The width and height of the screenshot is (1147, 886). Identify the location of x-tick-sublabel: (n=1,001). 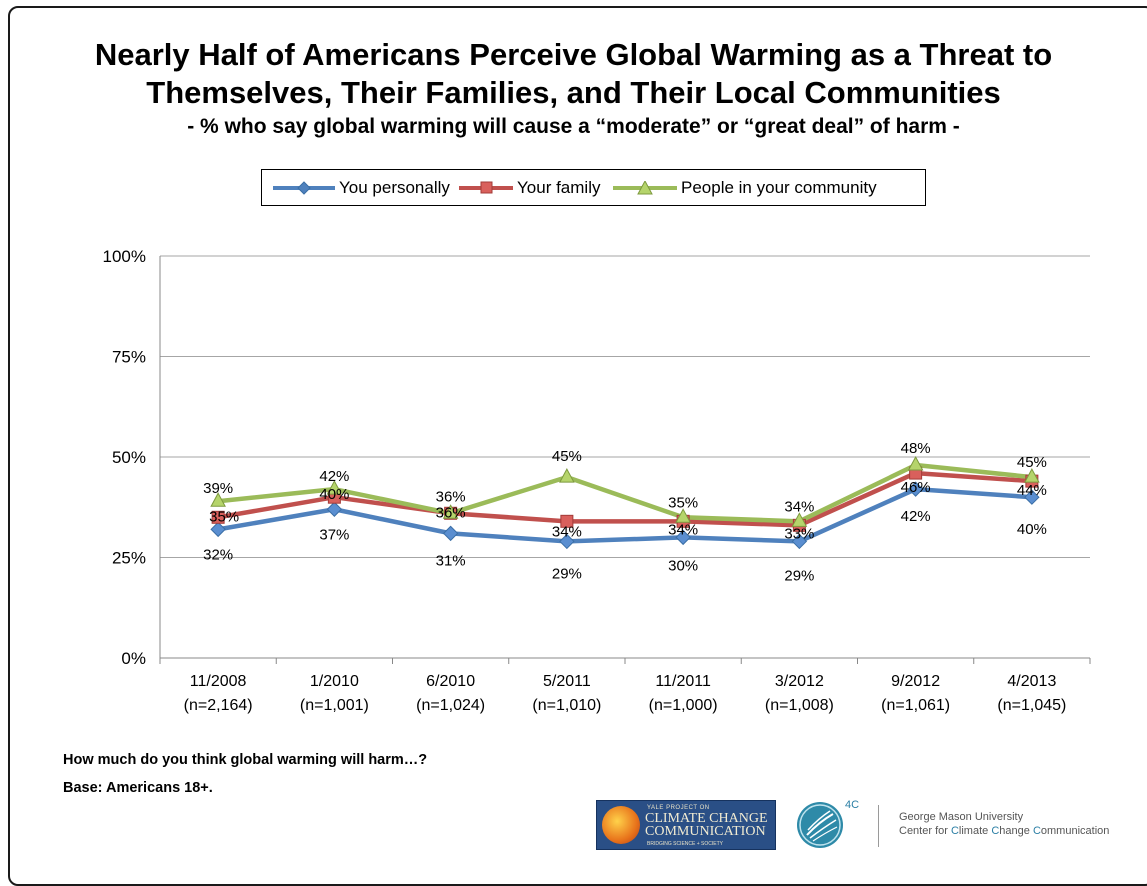
(334, 705).